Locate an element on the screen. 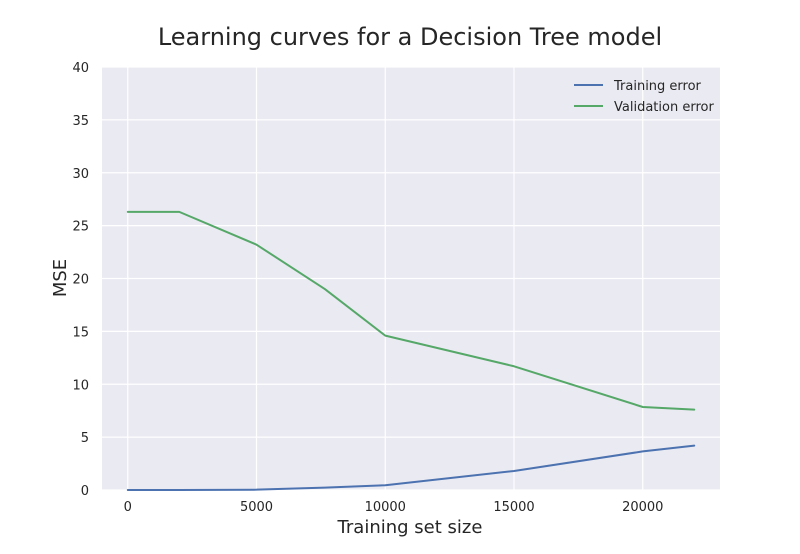 This screenshot has width=800, height=554. y-tick-label: 30 is located at coordinates (80, 174).